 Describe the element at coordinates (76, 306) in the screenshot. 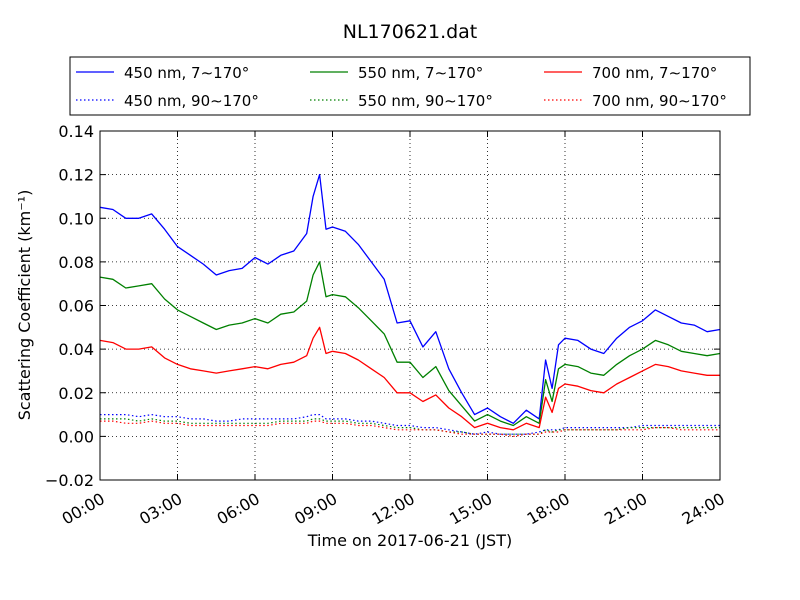

I see `y-tick-label: 0.06` at that location.